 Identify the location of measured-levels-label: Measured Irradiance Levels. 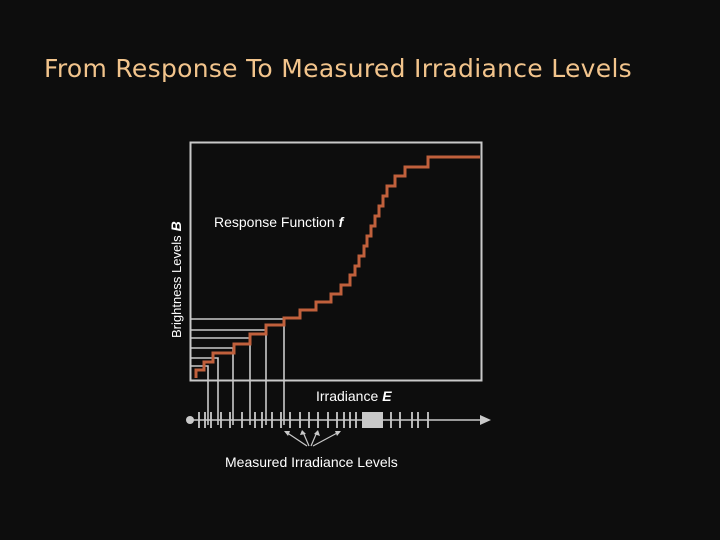
(311, 462).